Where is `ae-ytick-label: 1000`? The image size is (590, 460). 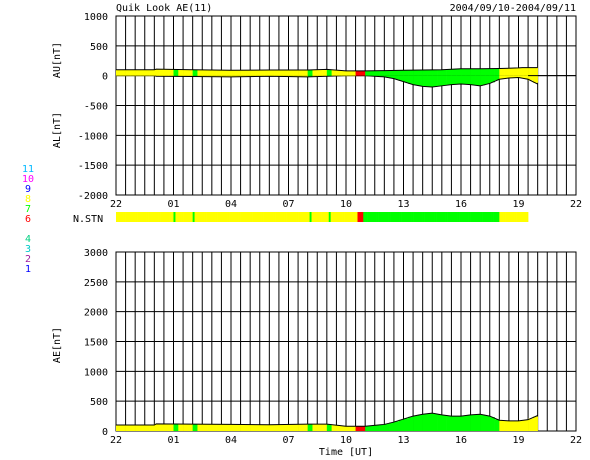
ae-ytick-label: 1000 is located at coordinates (96, 372).